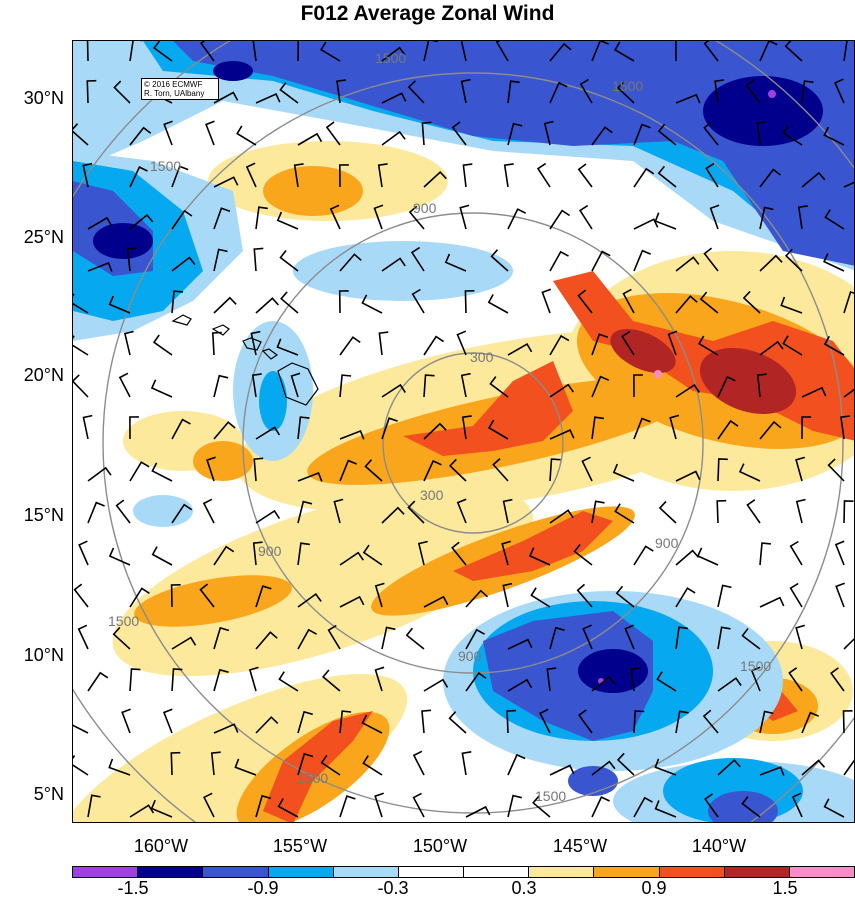  I want to click on lon-label-140w: 140°W, so click(719, 846).